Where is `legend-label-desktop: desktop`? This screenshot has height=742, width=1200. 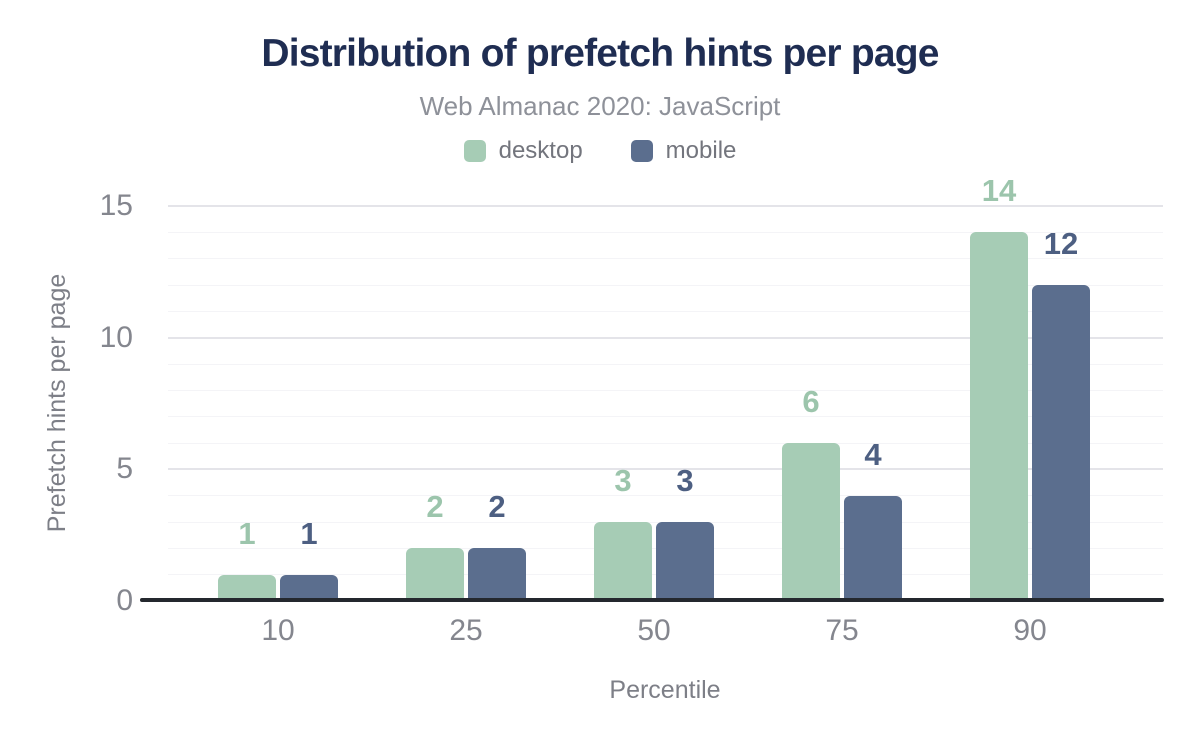 legend-label-desktop: desktop is located at coordinates (540, 150).